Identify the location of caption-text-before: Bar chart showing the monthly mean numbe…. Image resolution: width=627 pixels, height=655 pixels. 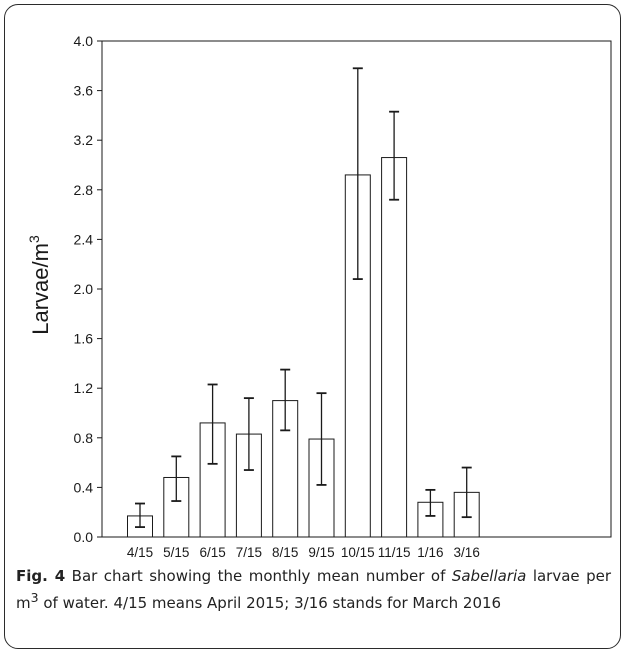
(258, 576).